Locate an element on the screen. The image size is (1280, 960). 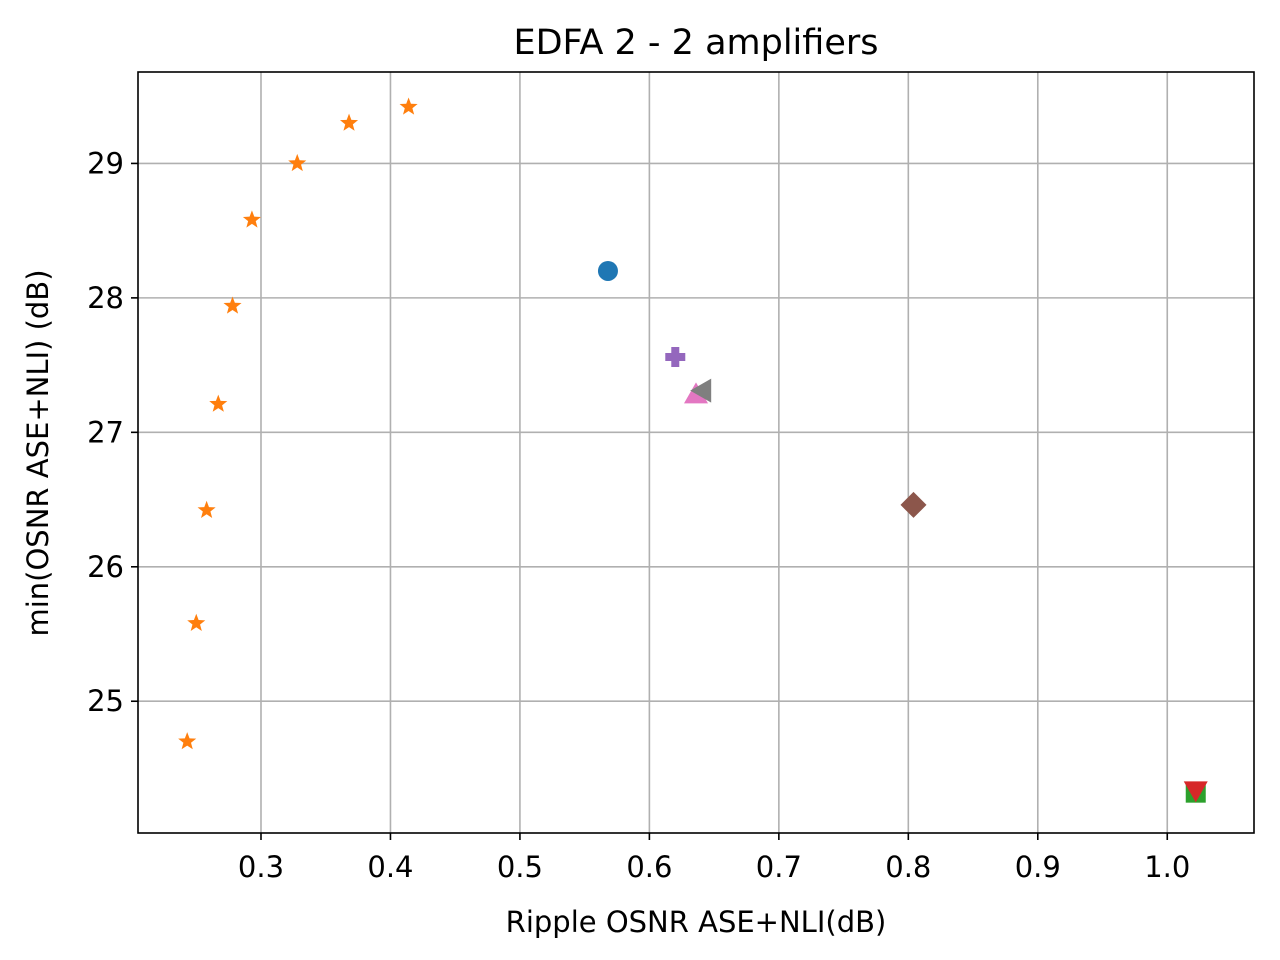
data-point-circle is located at coordinates (607, 270).